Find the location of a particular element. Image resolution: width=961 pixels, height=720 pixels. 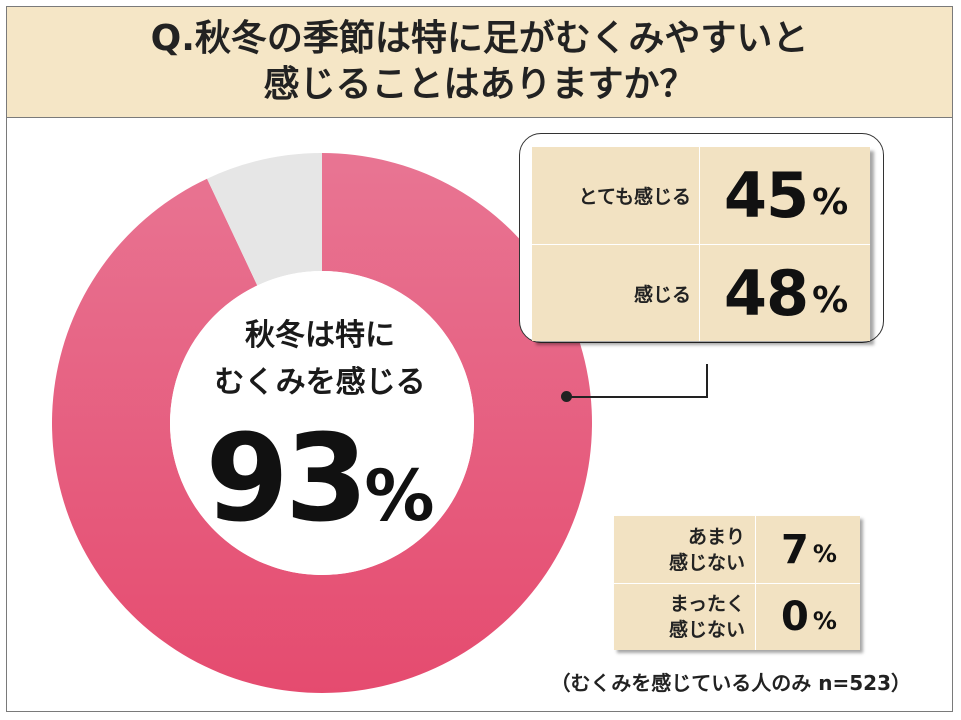

leader-dot is located at coordinates (566, 396).